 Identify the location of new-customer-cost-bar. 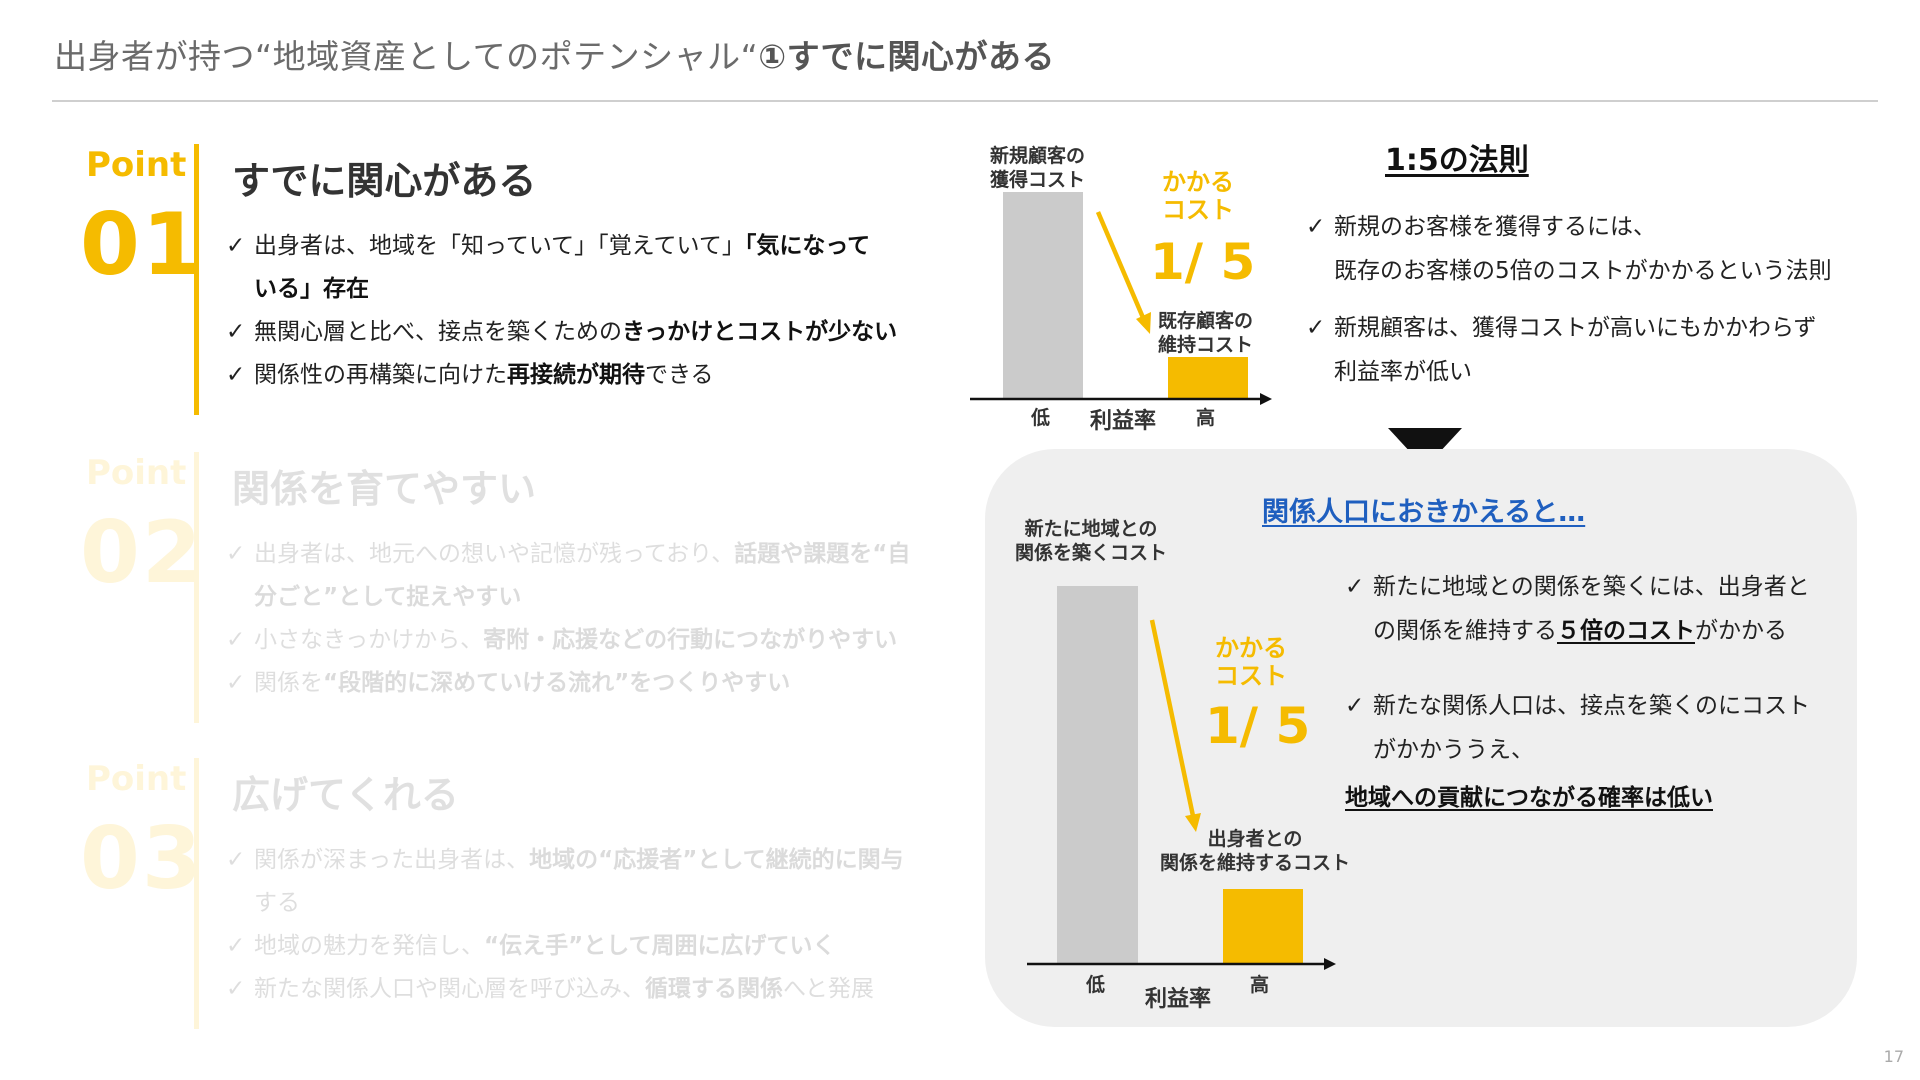
(1043, 295).